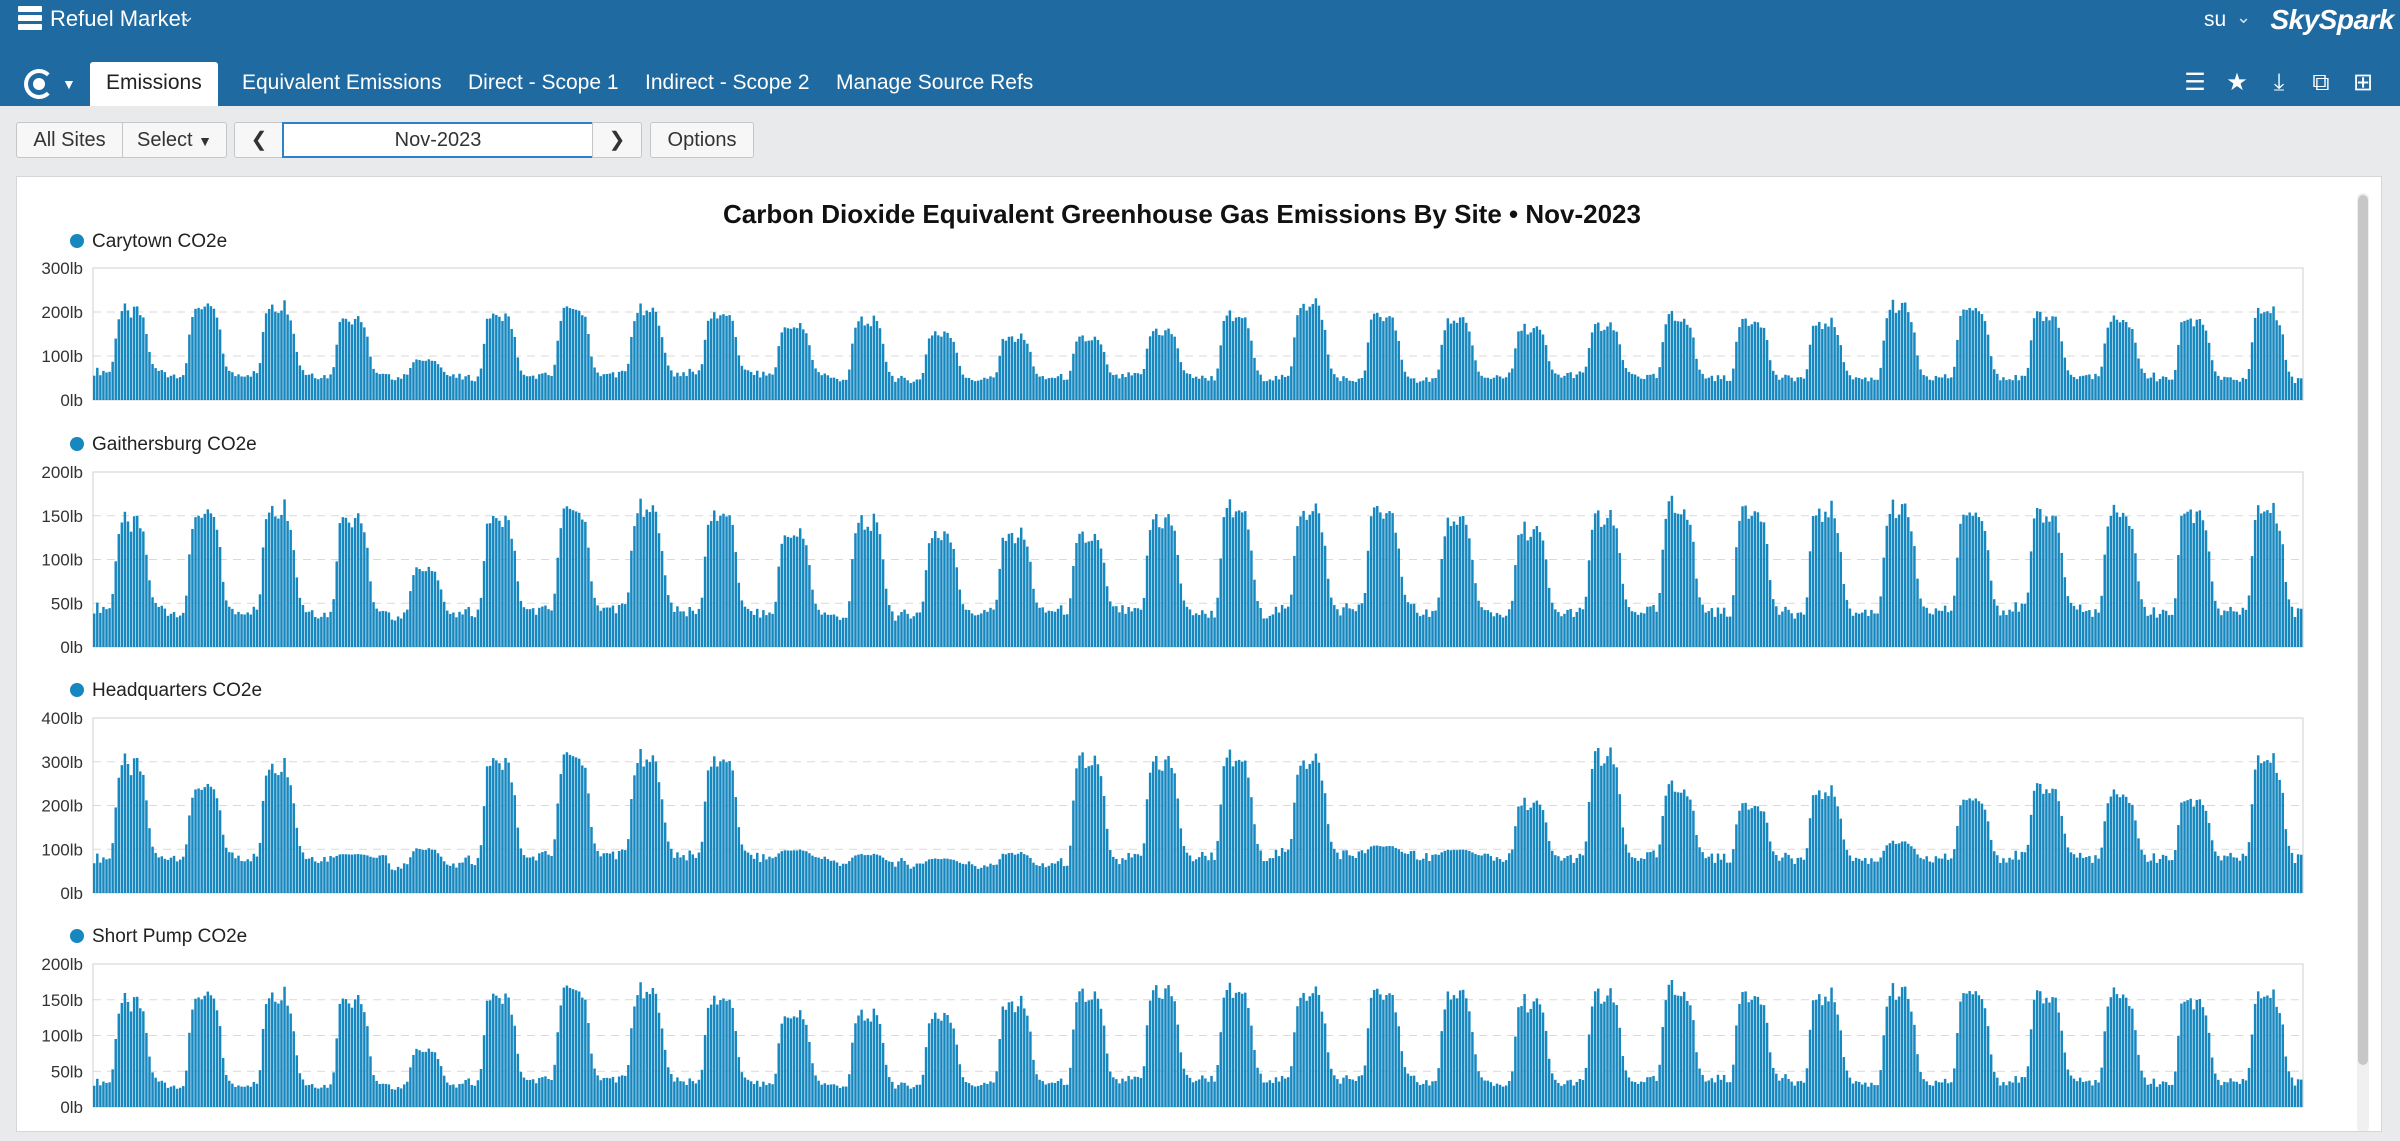 This screenshot has height=1141, width=2400. Describe the element at coordinates (2195, 82) in the screenshot. I see `list-icon: ☰` at that location.